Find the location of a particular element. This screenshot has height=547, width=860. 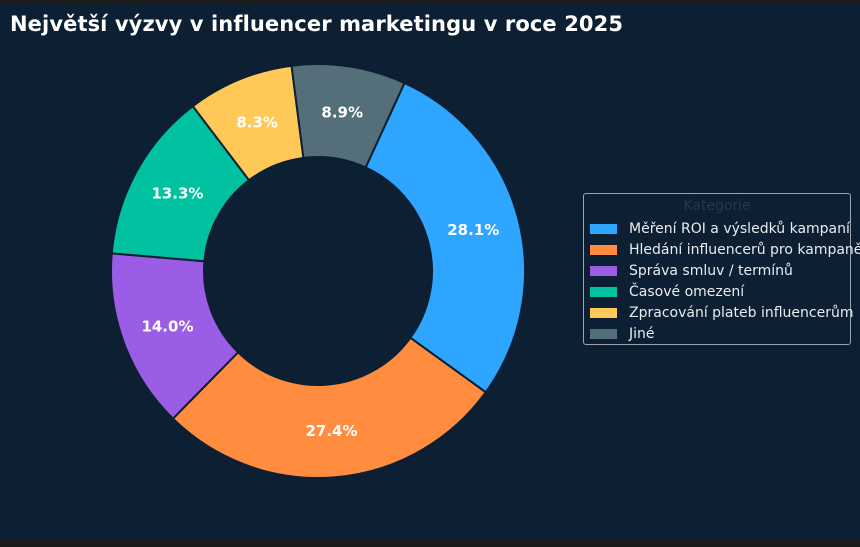

legend-item-3: Časové omezení is located at coordinates (667, 292).